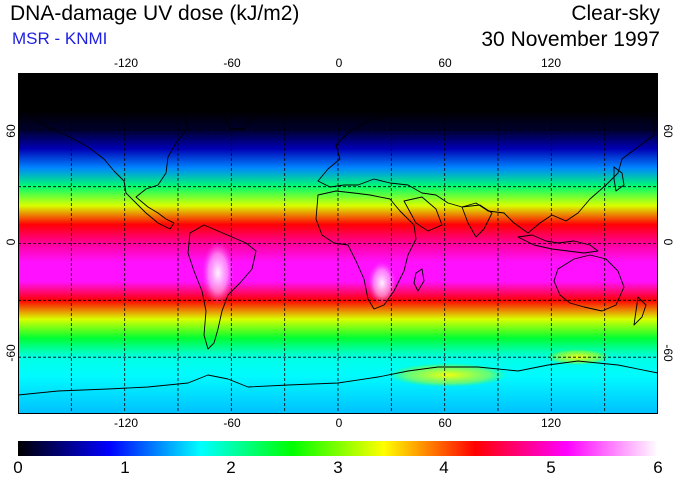  Describe the element at coordinates (18, 467) in the screenshot. I see `colorbar-label: 0` at that location.